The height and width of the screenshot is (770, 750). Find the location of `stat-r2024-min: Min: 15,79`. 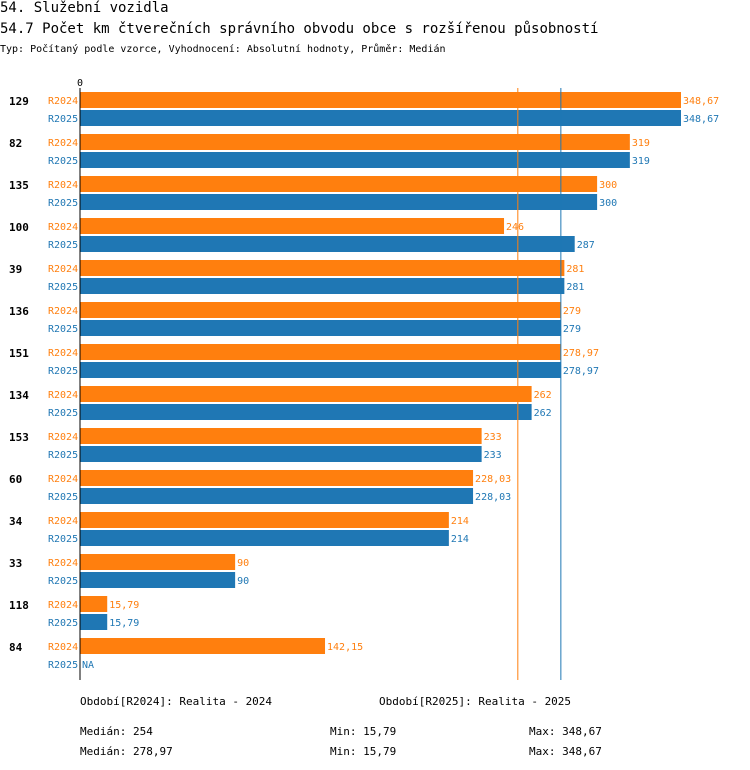

stat-r2024-min: Min: 15,79 is located at coordinates (363, 731).